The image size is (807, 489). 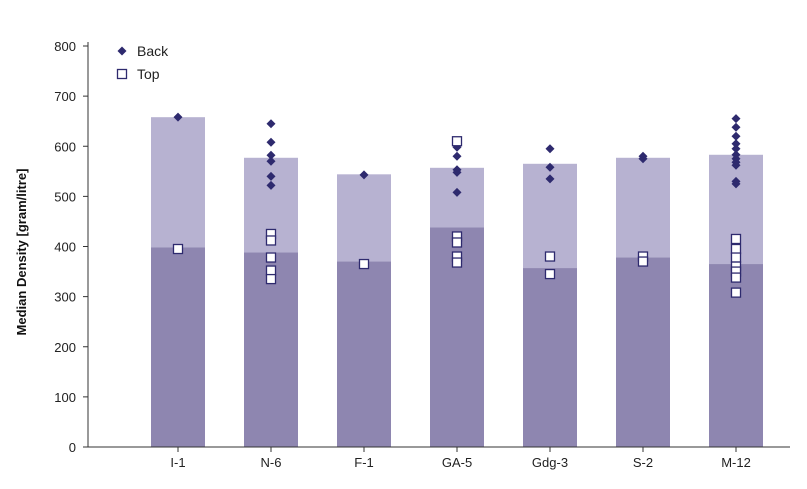 What do you see at coordinates (643, 462) in the screenshot?
I see `x-tick-label: S-2` at bounding box center [643, 462].